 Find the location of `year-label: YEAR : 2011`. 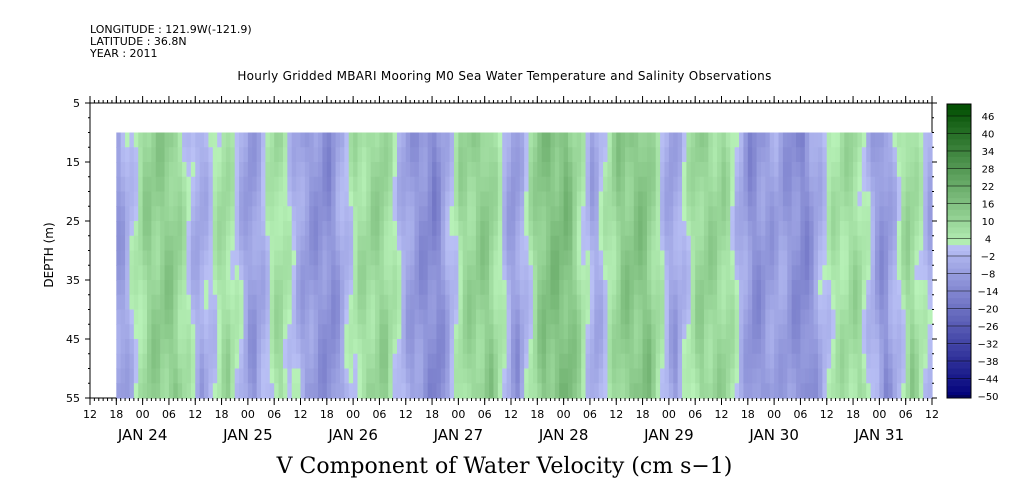

year-label: YEAR : 2011 is located at coordinates (124, 53).